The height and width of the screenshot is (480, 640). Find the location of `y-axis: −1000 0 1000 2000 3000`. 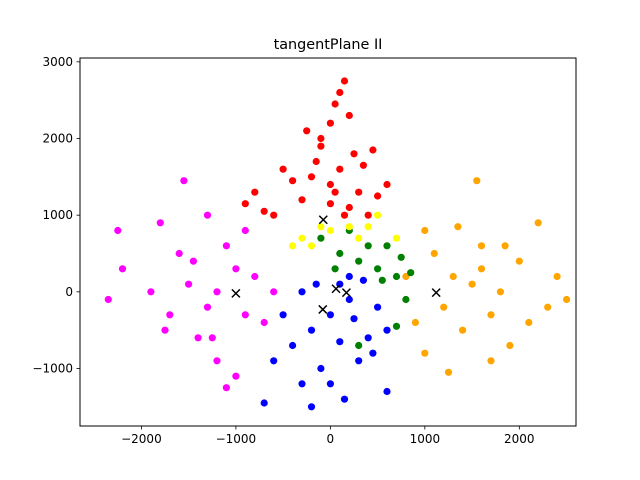

y-axis: −1000 0 1000 2000 3000 is located at coordinates (56, 215).